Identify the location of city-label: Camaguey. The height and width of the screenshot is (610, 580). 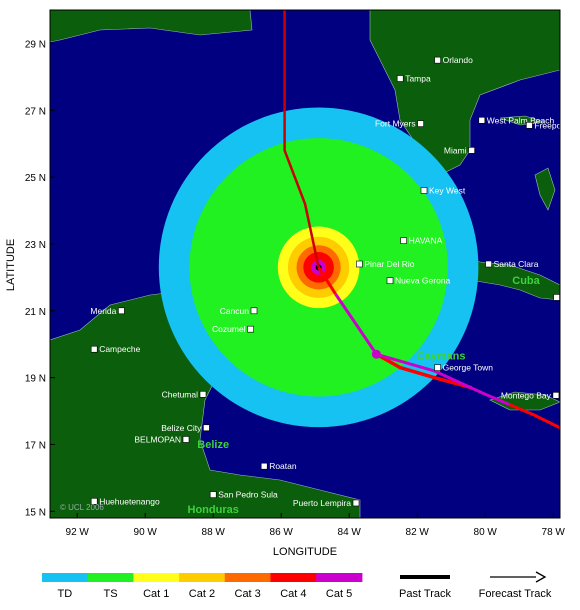
(571, 297).